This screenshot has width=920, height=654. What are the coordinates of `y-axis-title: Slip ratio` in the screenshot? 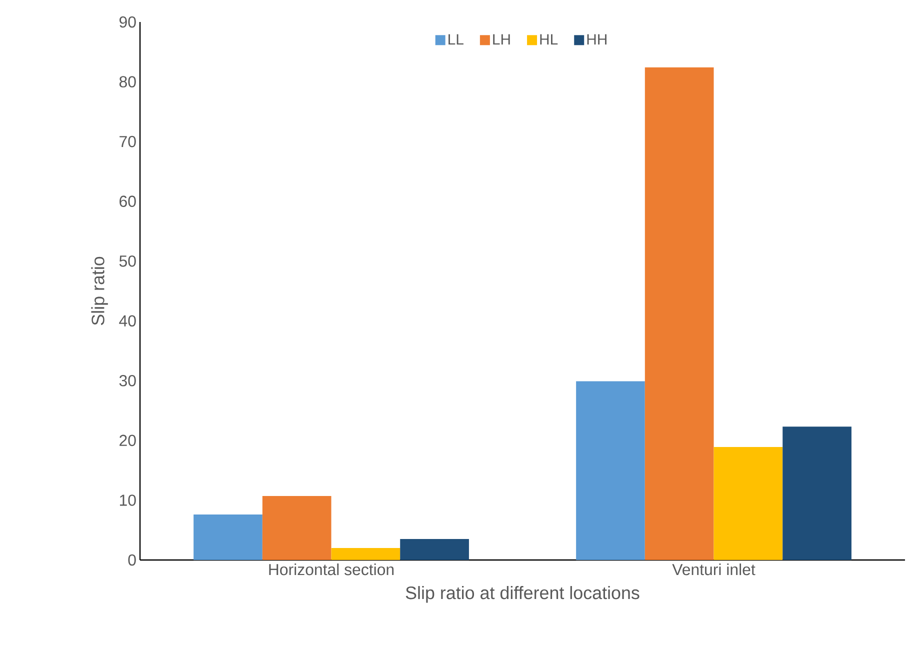 It's located at (99, 291).